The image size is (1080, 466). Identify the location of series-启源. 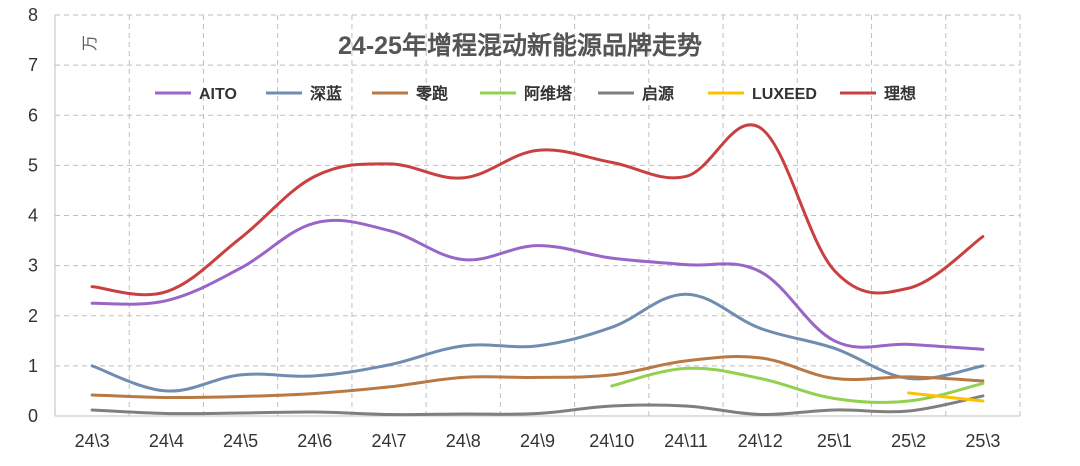
(537, 405).